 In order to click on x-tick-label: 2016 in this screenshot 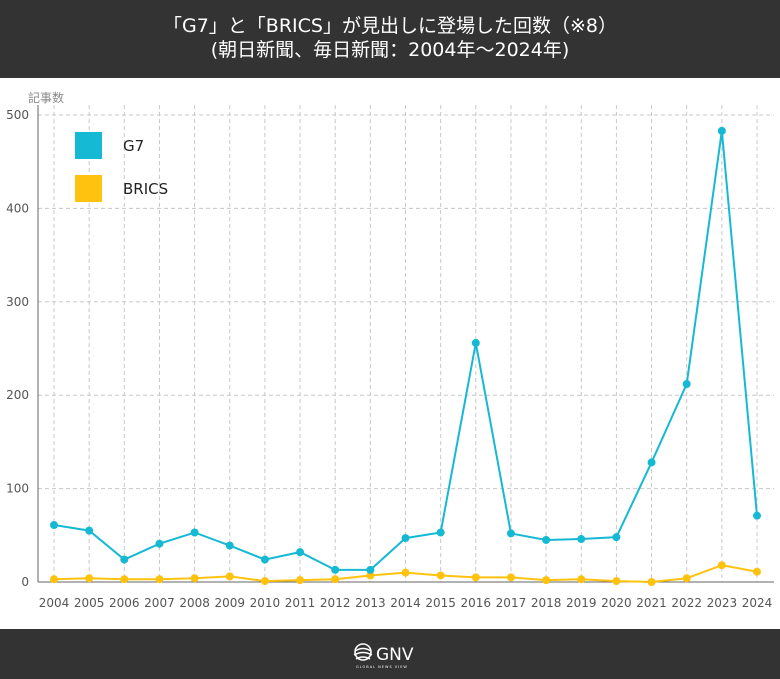, I will do `click(476, 603)`.